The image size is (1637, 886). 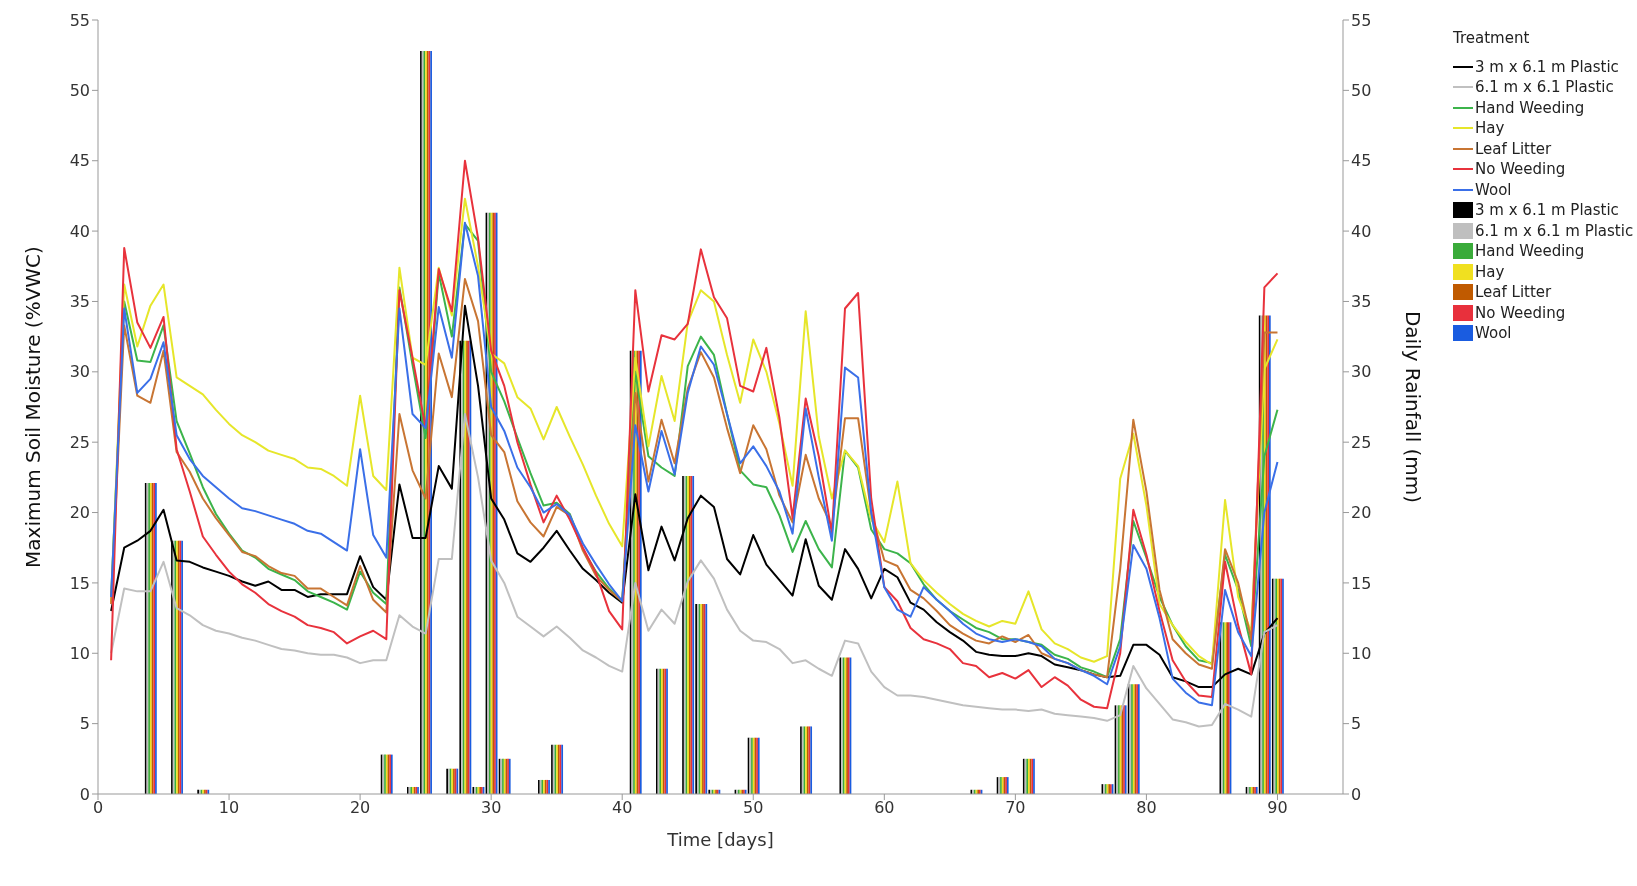 What do you see at coordinates (1361, 442) in the screenshot?
I see `y2-tick-label: 25` at bounding box center [1361, 442].